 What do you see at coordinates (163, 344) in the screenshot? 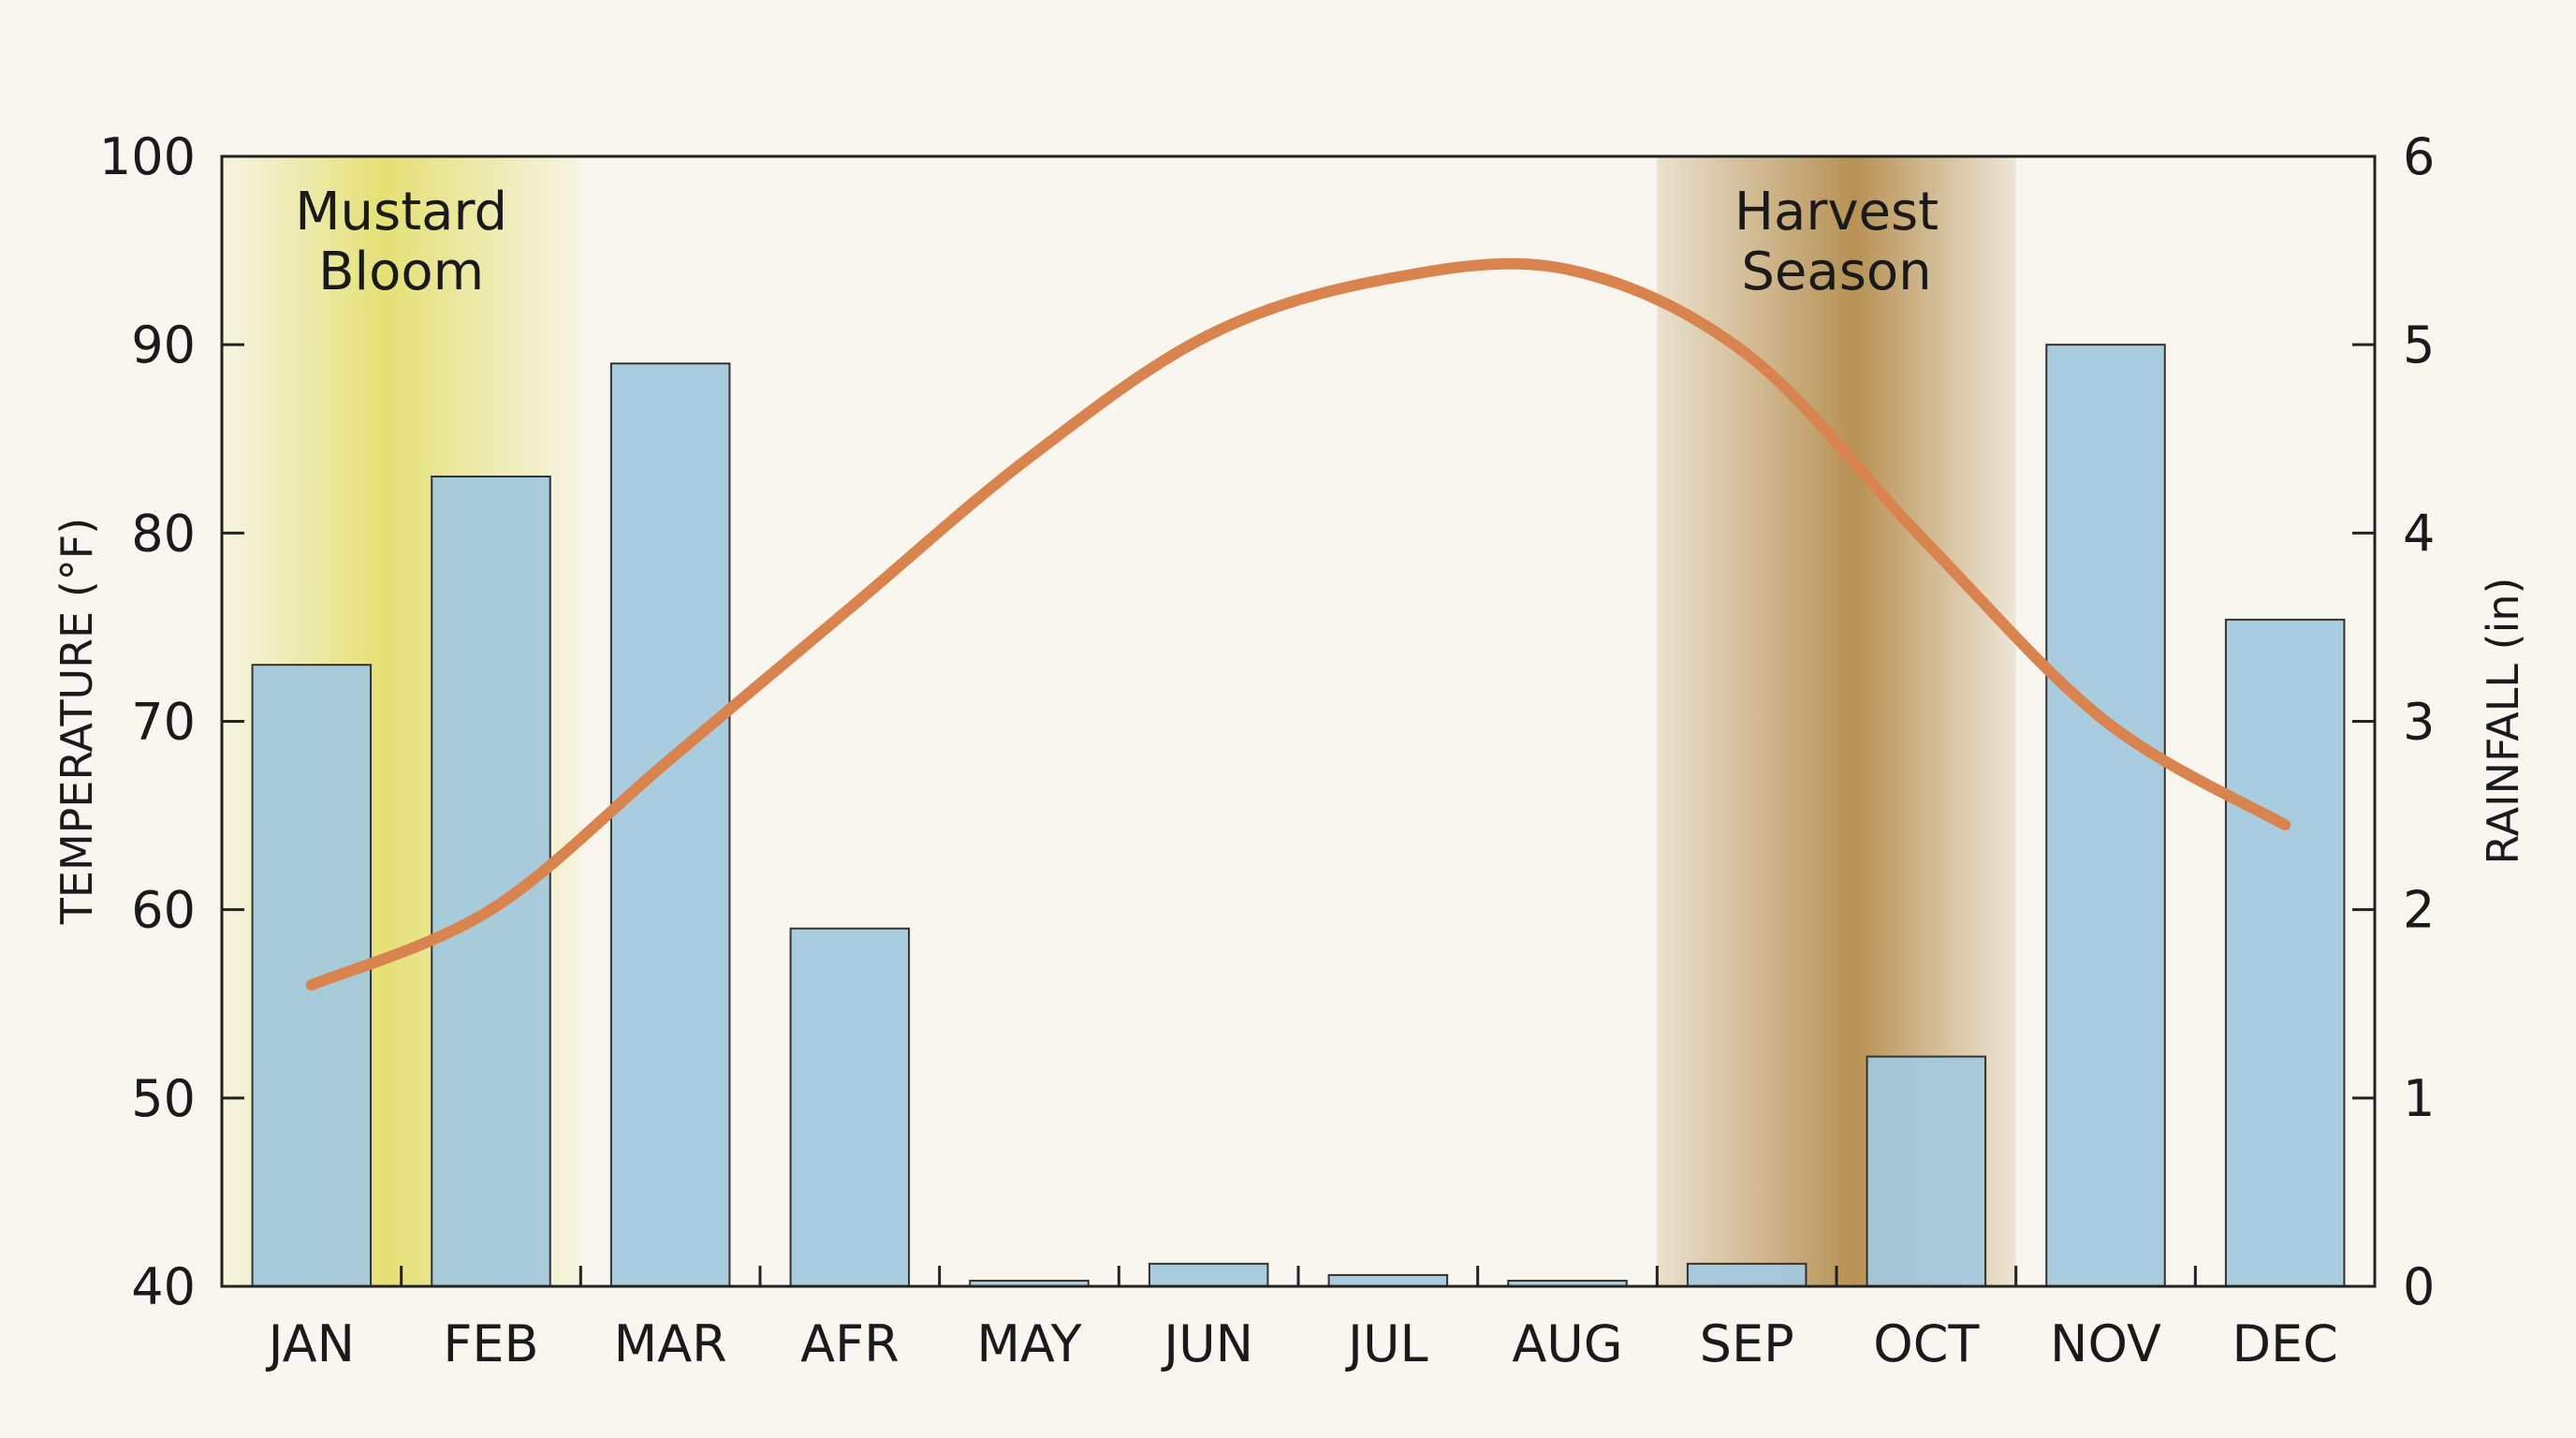
I see `left-axis-tick-label: 90` at bounding box center [163, 344].